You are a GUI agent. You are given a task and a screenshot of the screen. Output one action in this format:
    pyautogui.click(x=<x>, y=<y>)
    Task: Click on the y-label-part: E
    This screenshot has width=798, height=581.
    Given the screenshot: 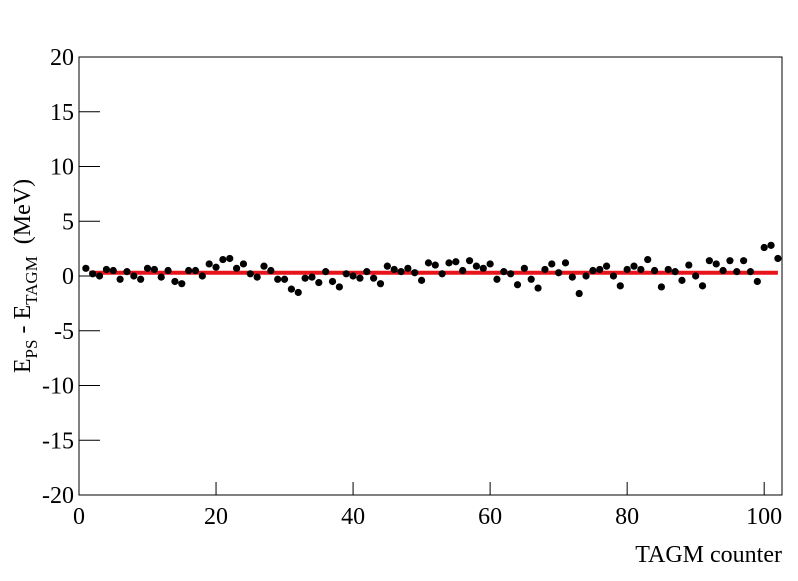 What is the action you would take?
    pyautogui.click(x=23, y=365)
    